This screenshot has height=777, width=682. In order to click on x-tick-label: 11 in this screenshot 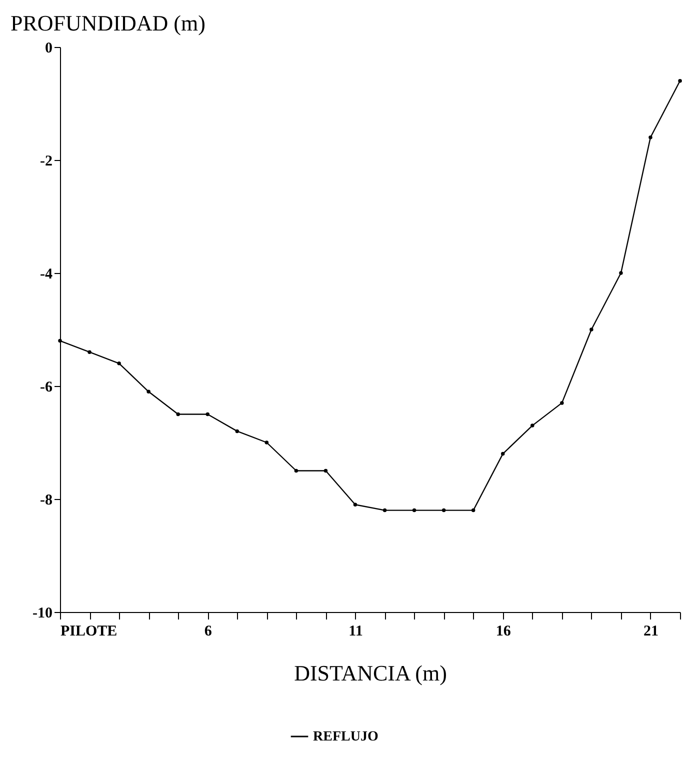, I will do `click(355, 632)`.